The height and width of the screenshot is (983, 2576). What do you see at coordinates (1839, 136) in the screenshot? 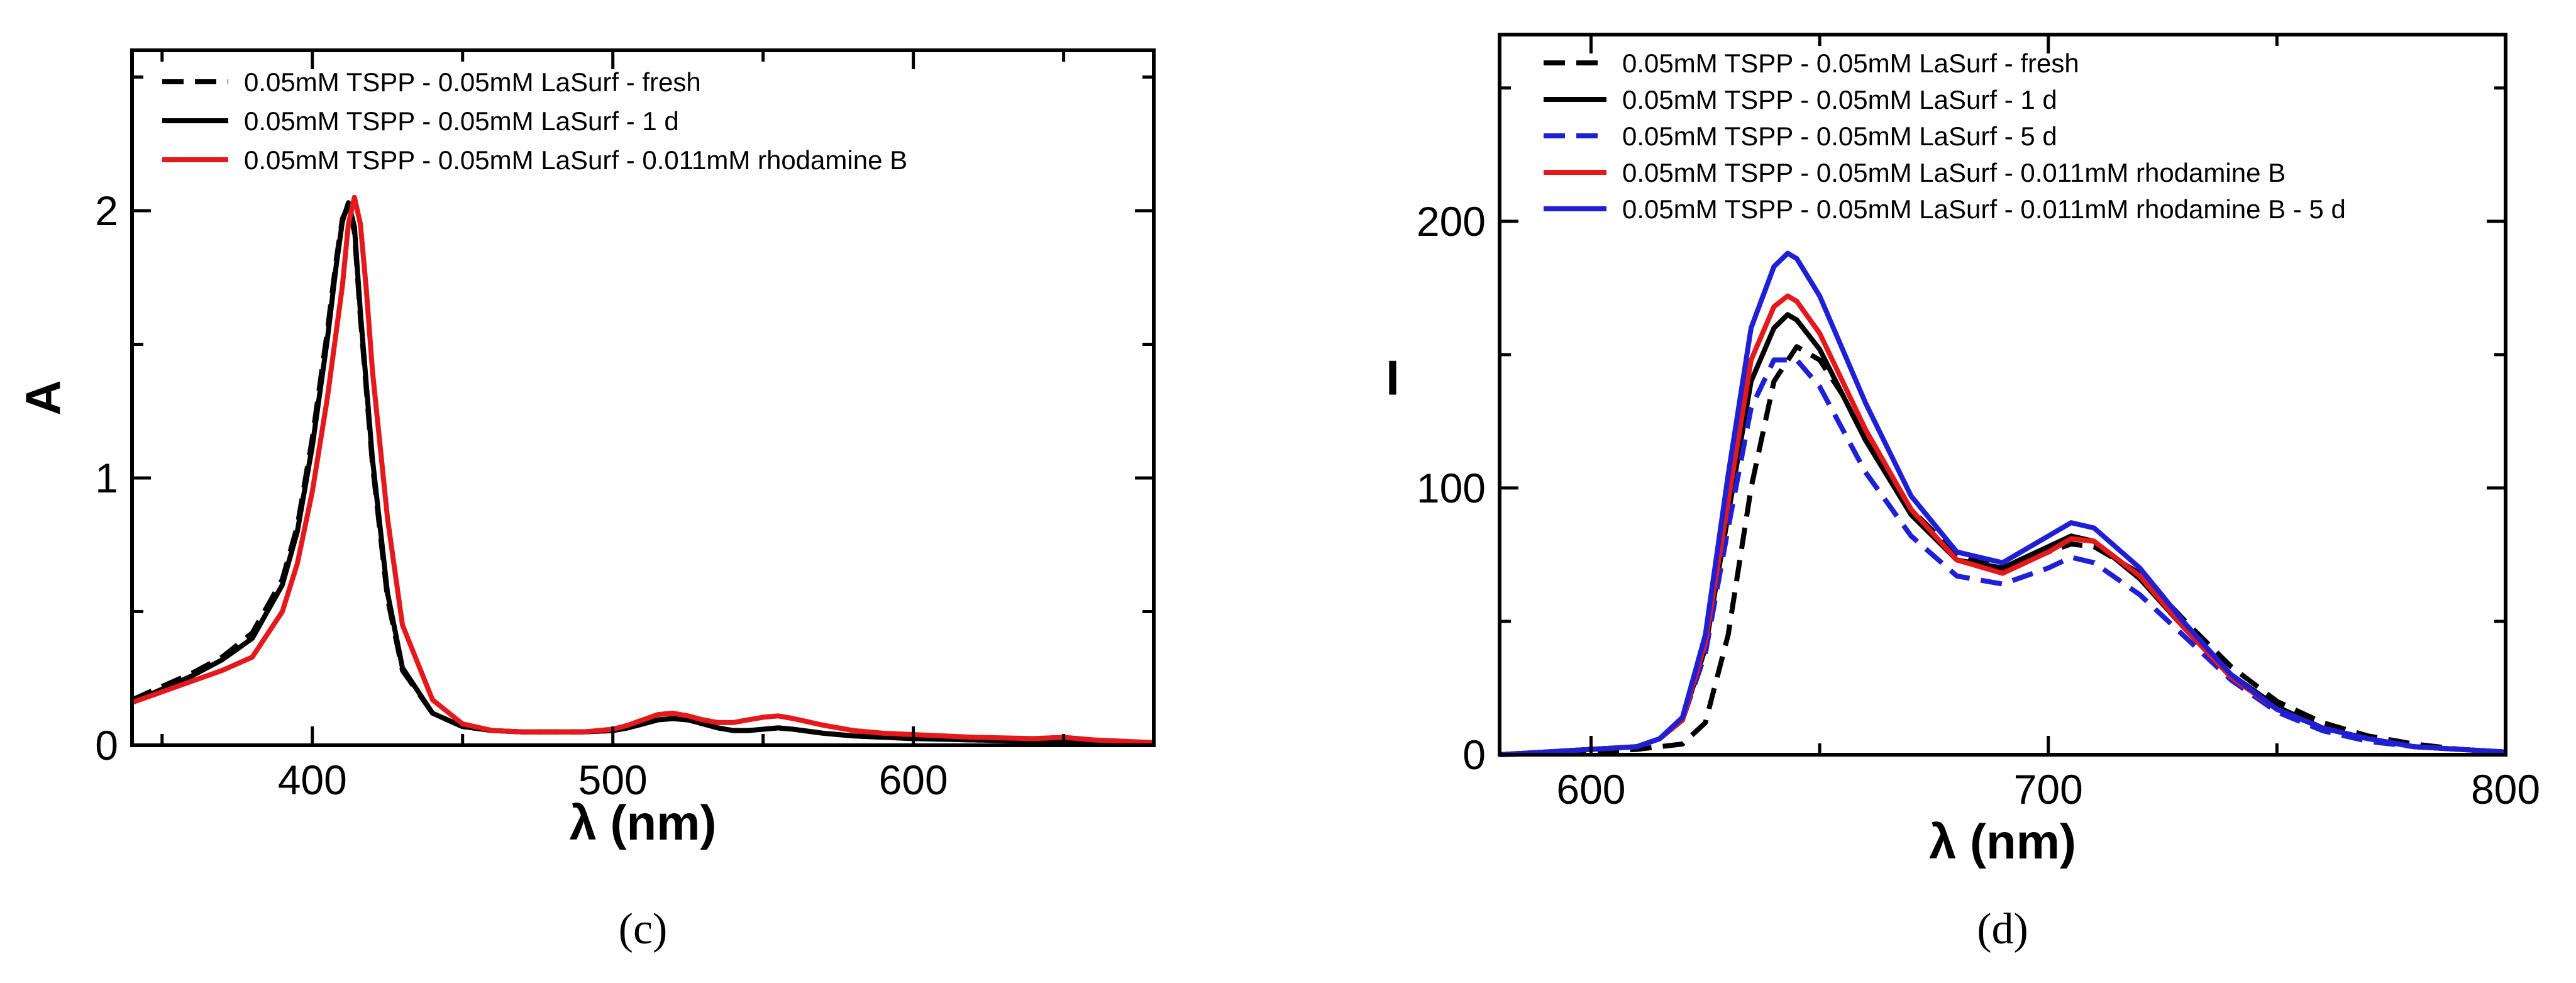
I see `legend-entry: 0.05mM TSPP - 0.05mM LaSurf - 5 d` at bounding box center [1839, 136].